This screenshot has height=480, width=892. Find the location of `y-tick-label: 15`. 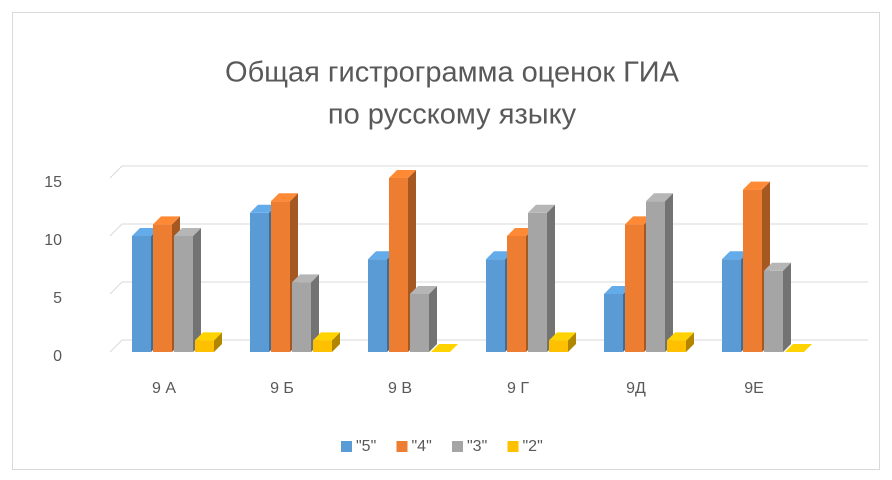

y-tick-label: 15 is located at coordinates (53, 182).